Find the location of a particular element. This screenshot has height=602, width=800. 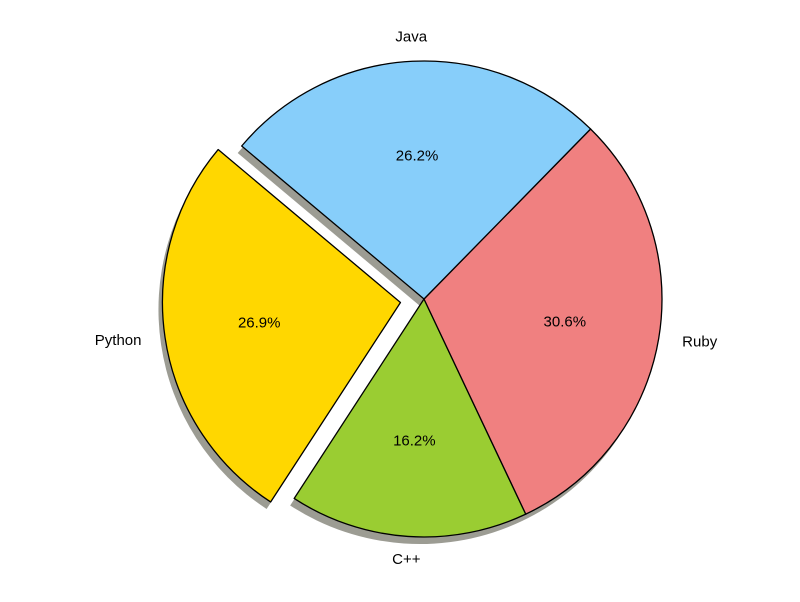

slice-percent-python: 26.9% is located at coordinates (259, 323).